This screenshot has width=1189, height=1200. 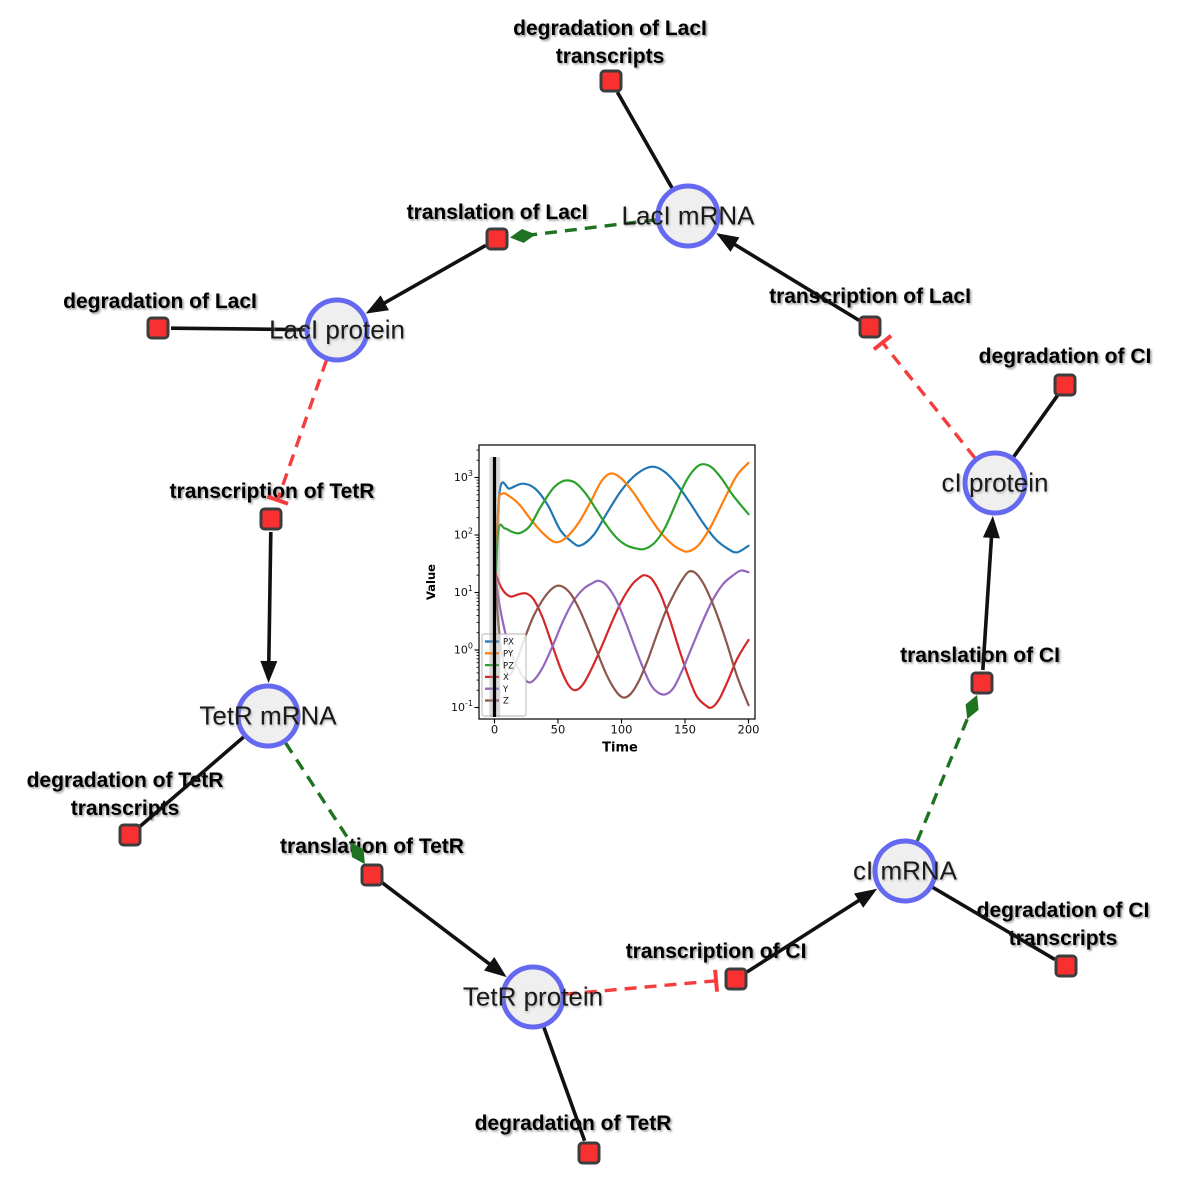 I want to click on legend-entry-PX: PX, so click(x=499, y=643).